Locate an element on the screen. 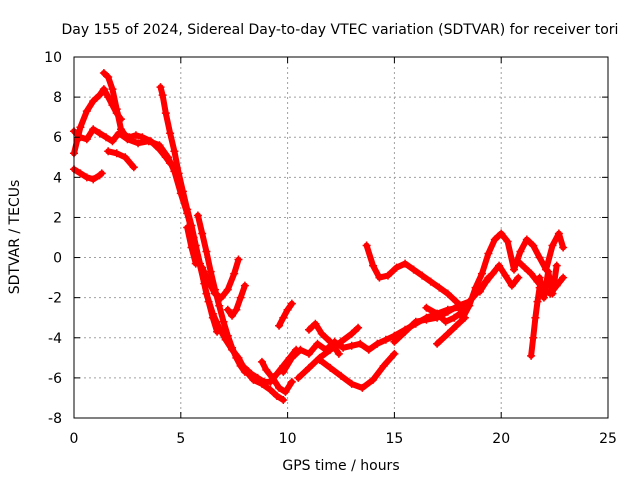 The height and width of the screenshot is (480, 640). x-tick-label: 0 is located at coordinates (74, 439).